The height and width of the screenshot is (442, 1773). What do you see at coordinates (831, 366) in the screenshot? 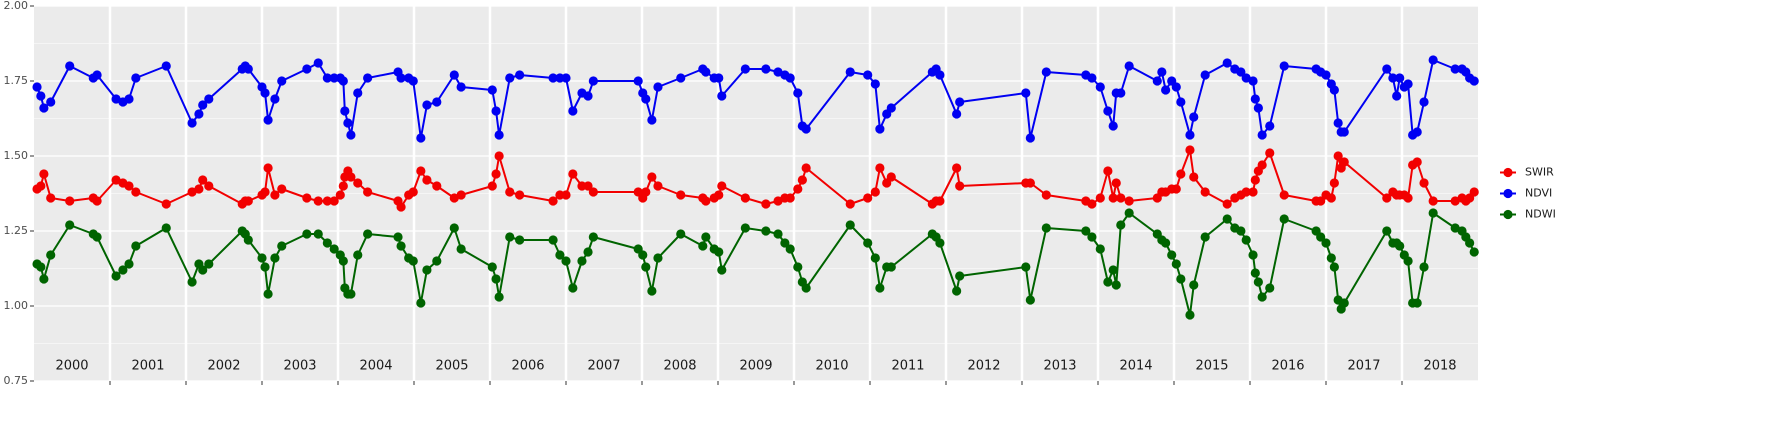
I see `year-label: 2010` at bounding box center [831, 366].